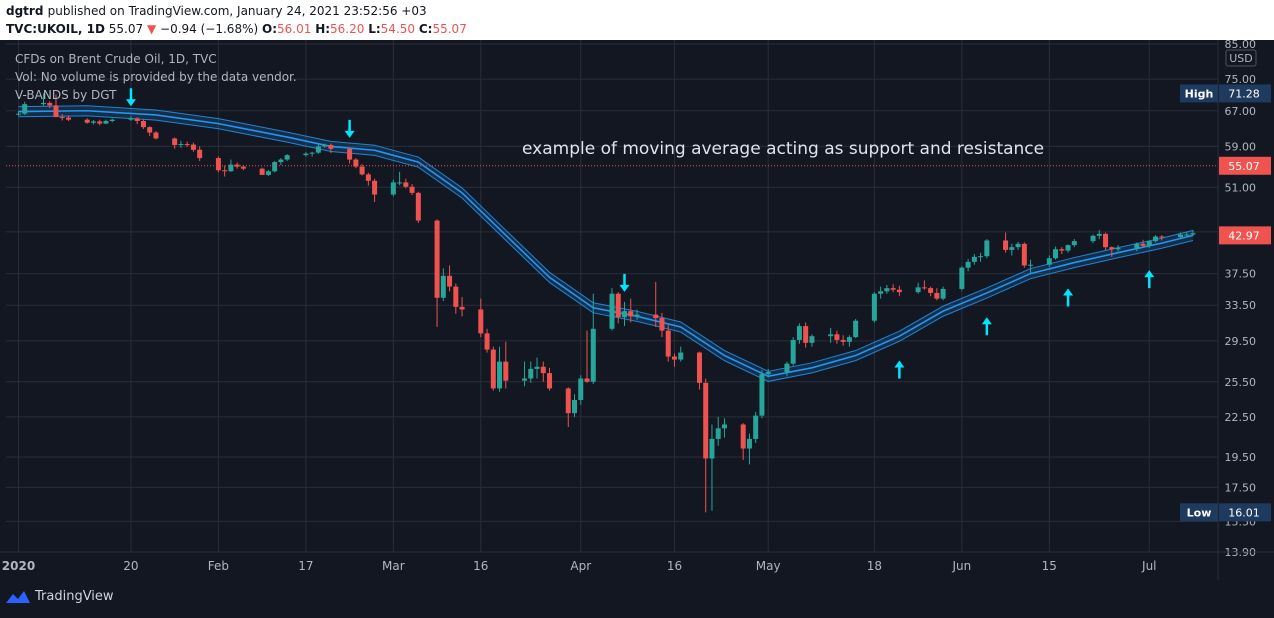 The image size is (1274, 618). What do you see at coordinates (209, 29) in the screenshot?
I see `change-value: −0.94 (−1.68%)` at bounding box center [209, 29].